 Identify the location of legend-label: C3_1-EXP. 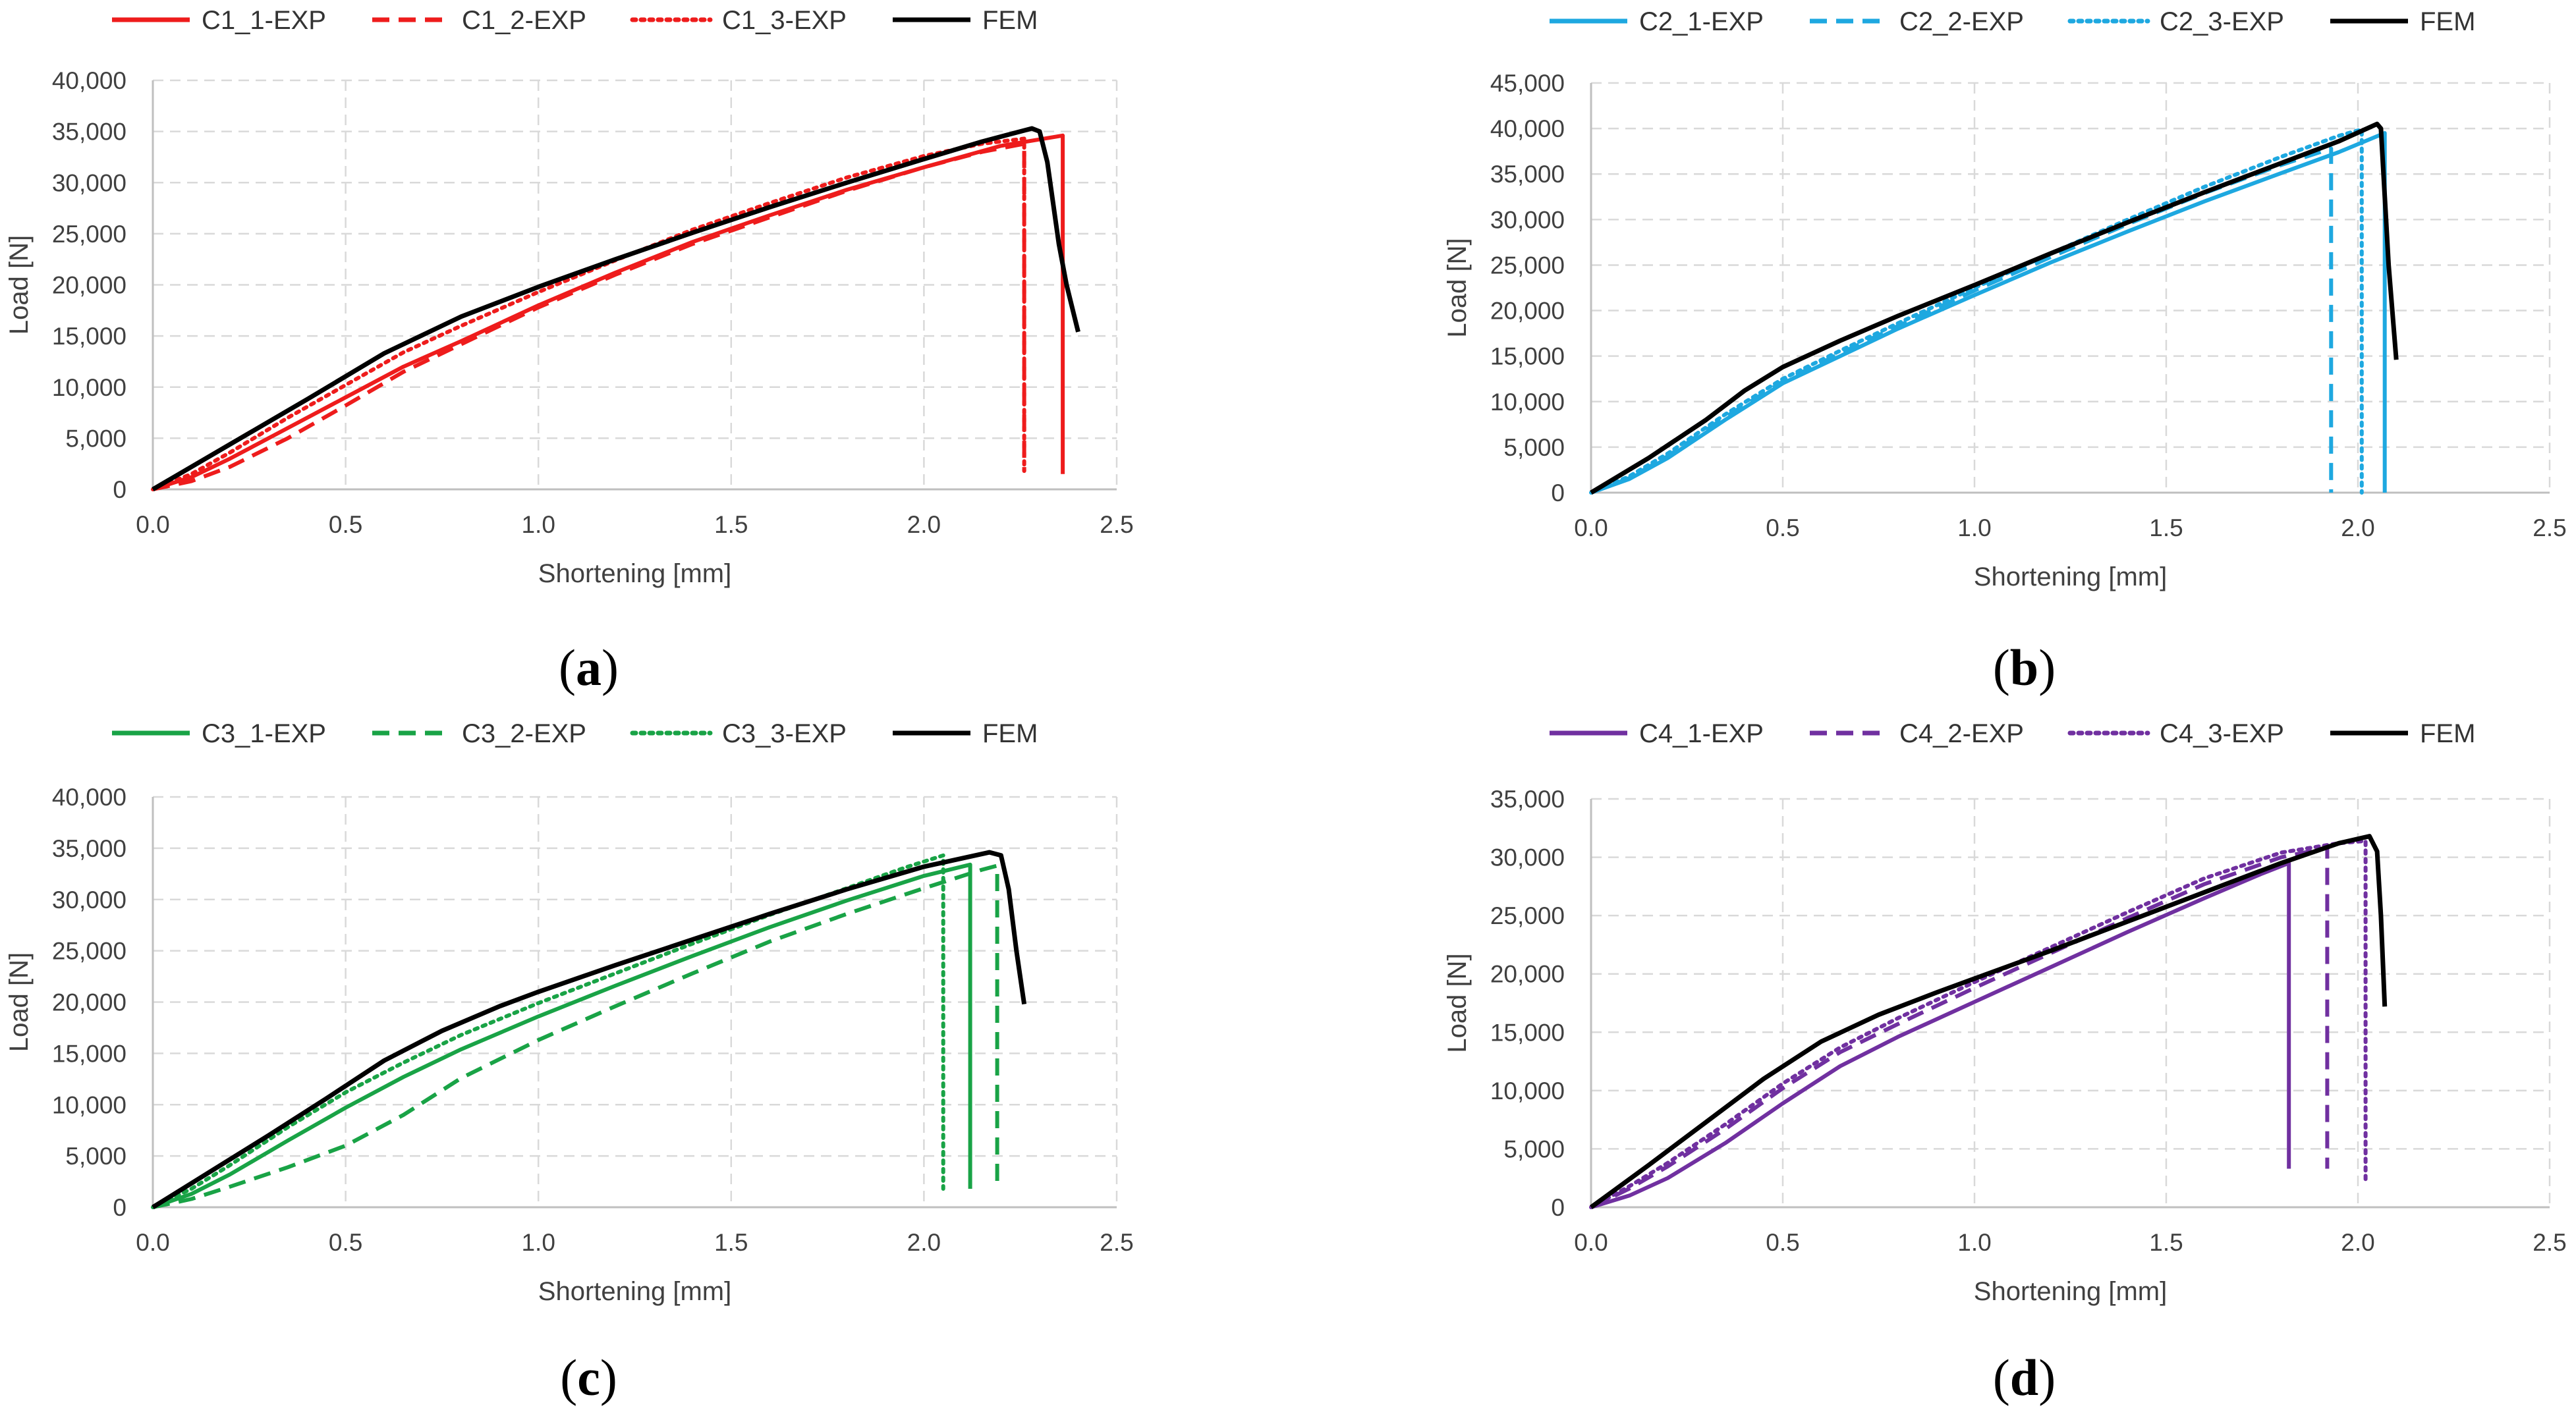
(264, 733).